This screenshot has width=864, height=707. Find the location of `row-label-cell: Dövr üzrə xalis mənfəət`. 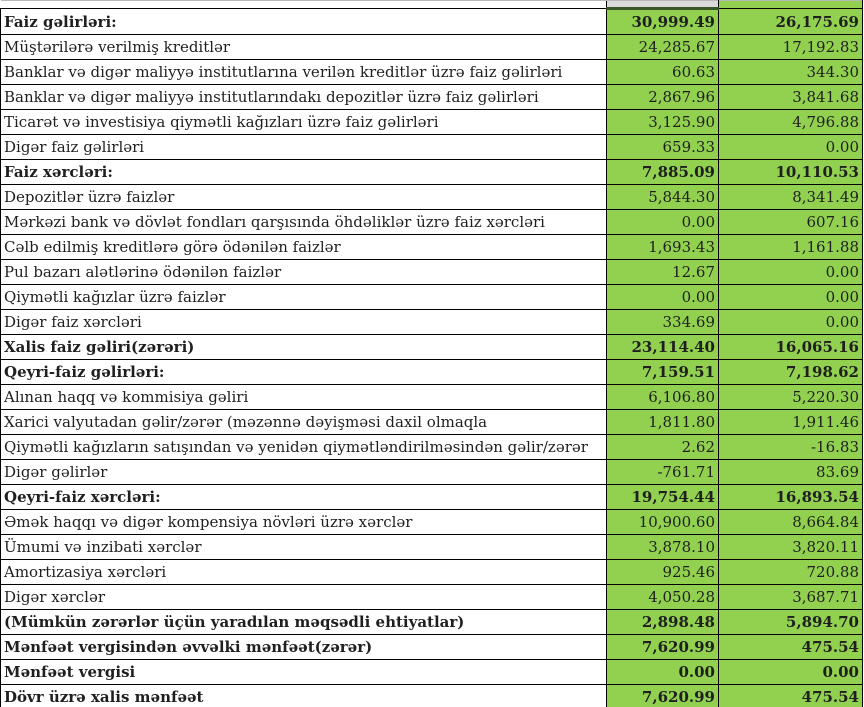

row-label-cell: Dövr üzrə xalis mənfəət is located at coordinates (303, 695).